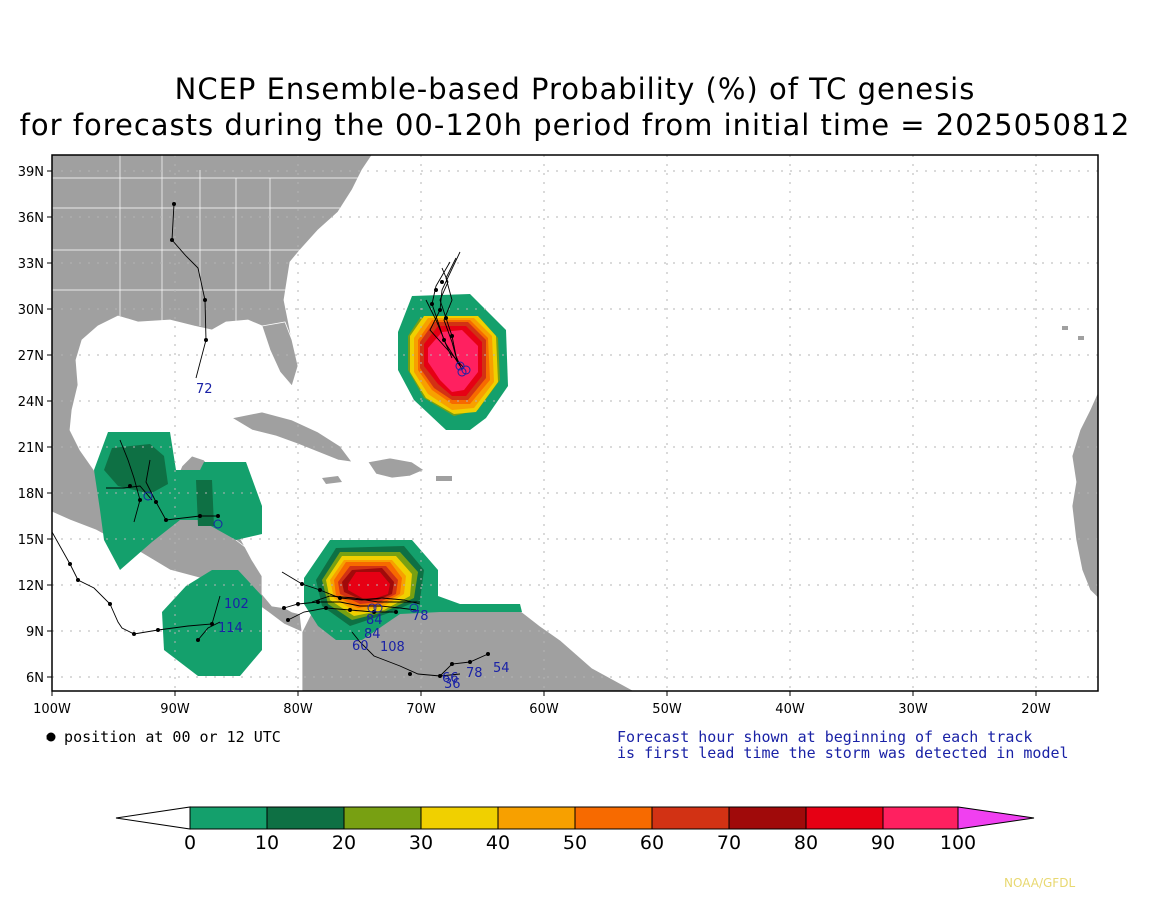 This screenshot has height=924, width=1150. Describe the element at coordinates (204, 389) in the screenshot. I see `track-label: 72` at that location.